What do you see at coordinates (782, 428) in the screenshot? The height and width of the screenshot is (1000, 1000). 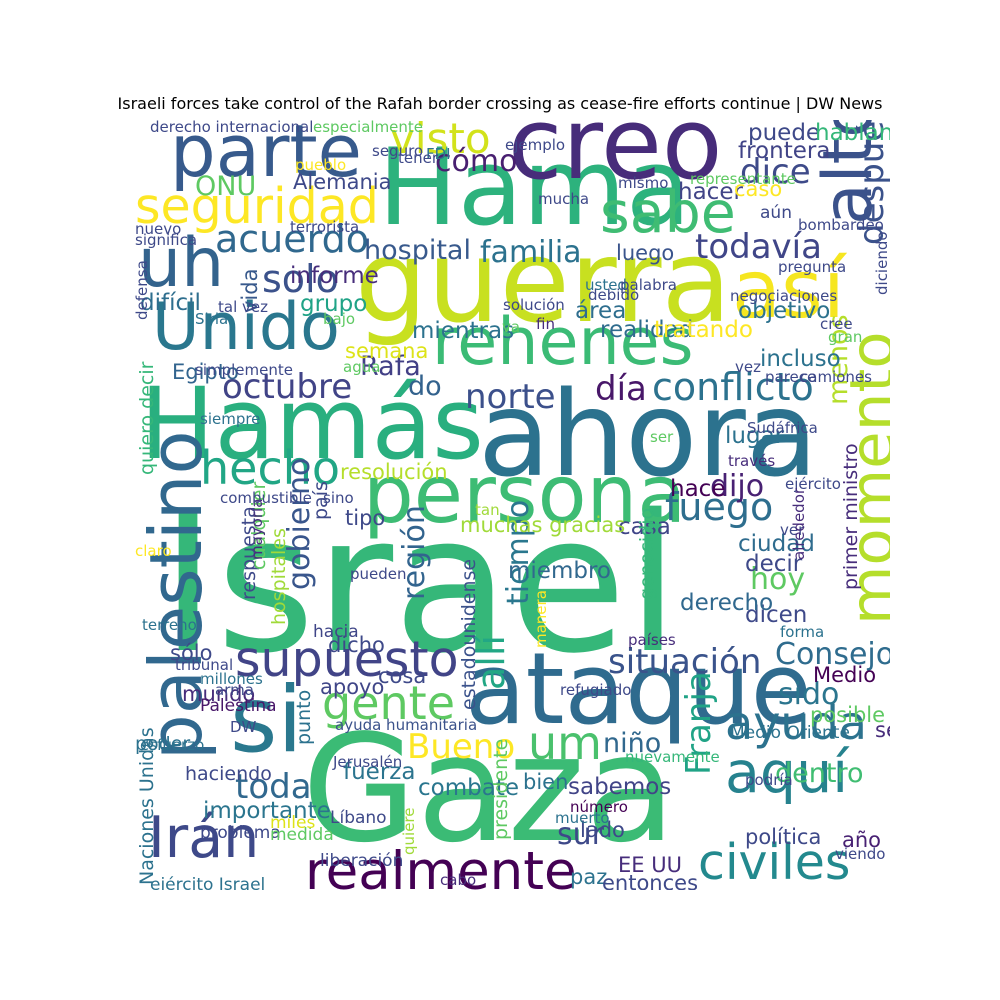 I see `word-sudafrica: Sudáfrica` at bounding box center [782, 428].